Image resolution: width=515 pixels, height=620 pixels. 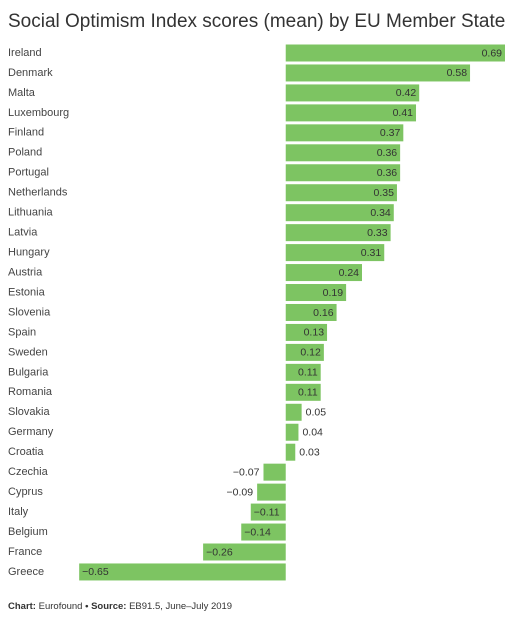 I want to click on value-label: 0.37, so click(x=390, y=133).